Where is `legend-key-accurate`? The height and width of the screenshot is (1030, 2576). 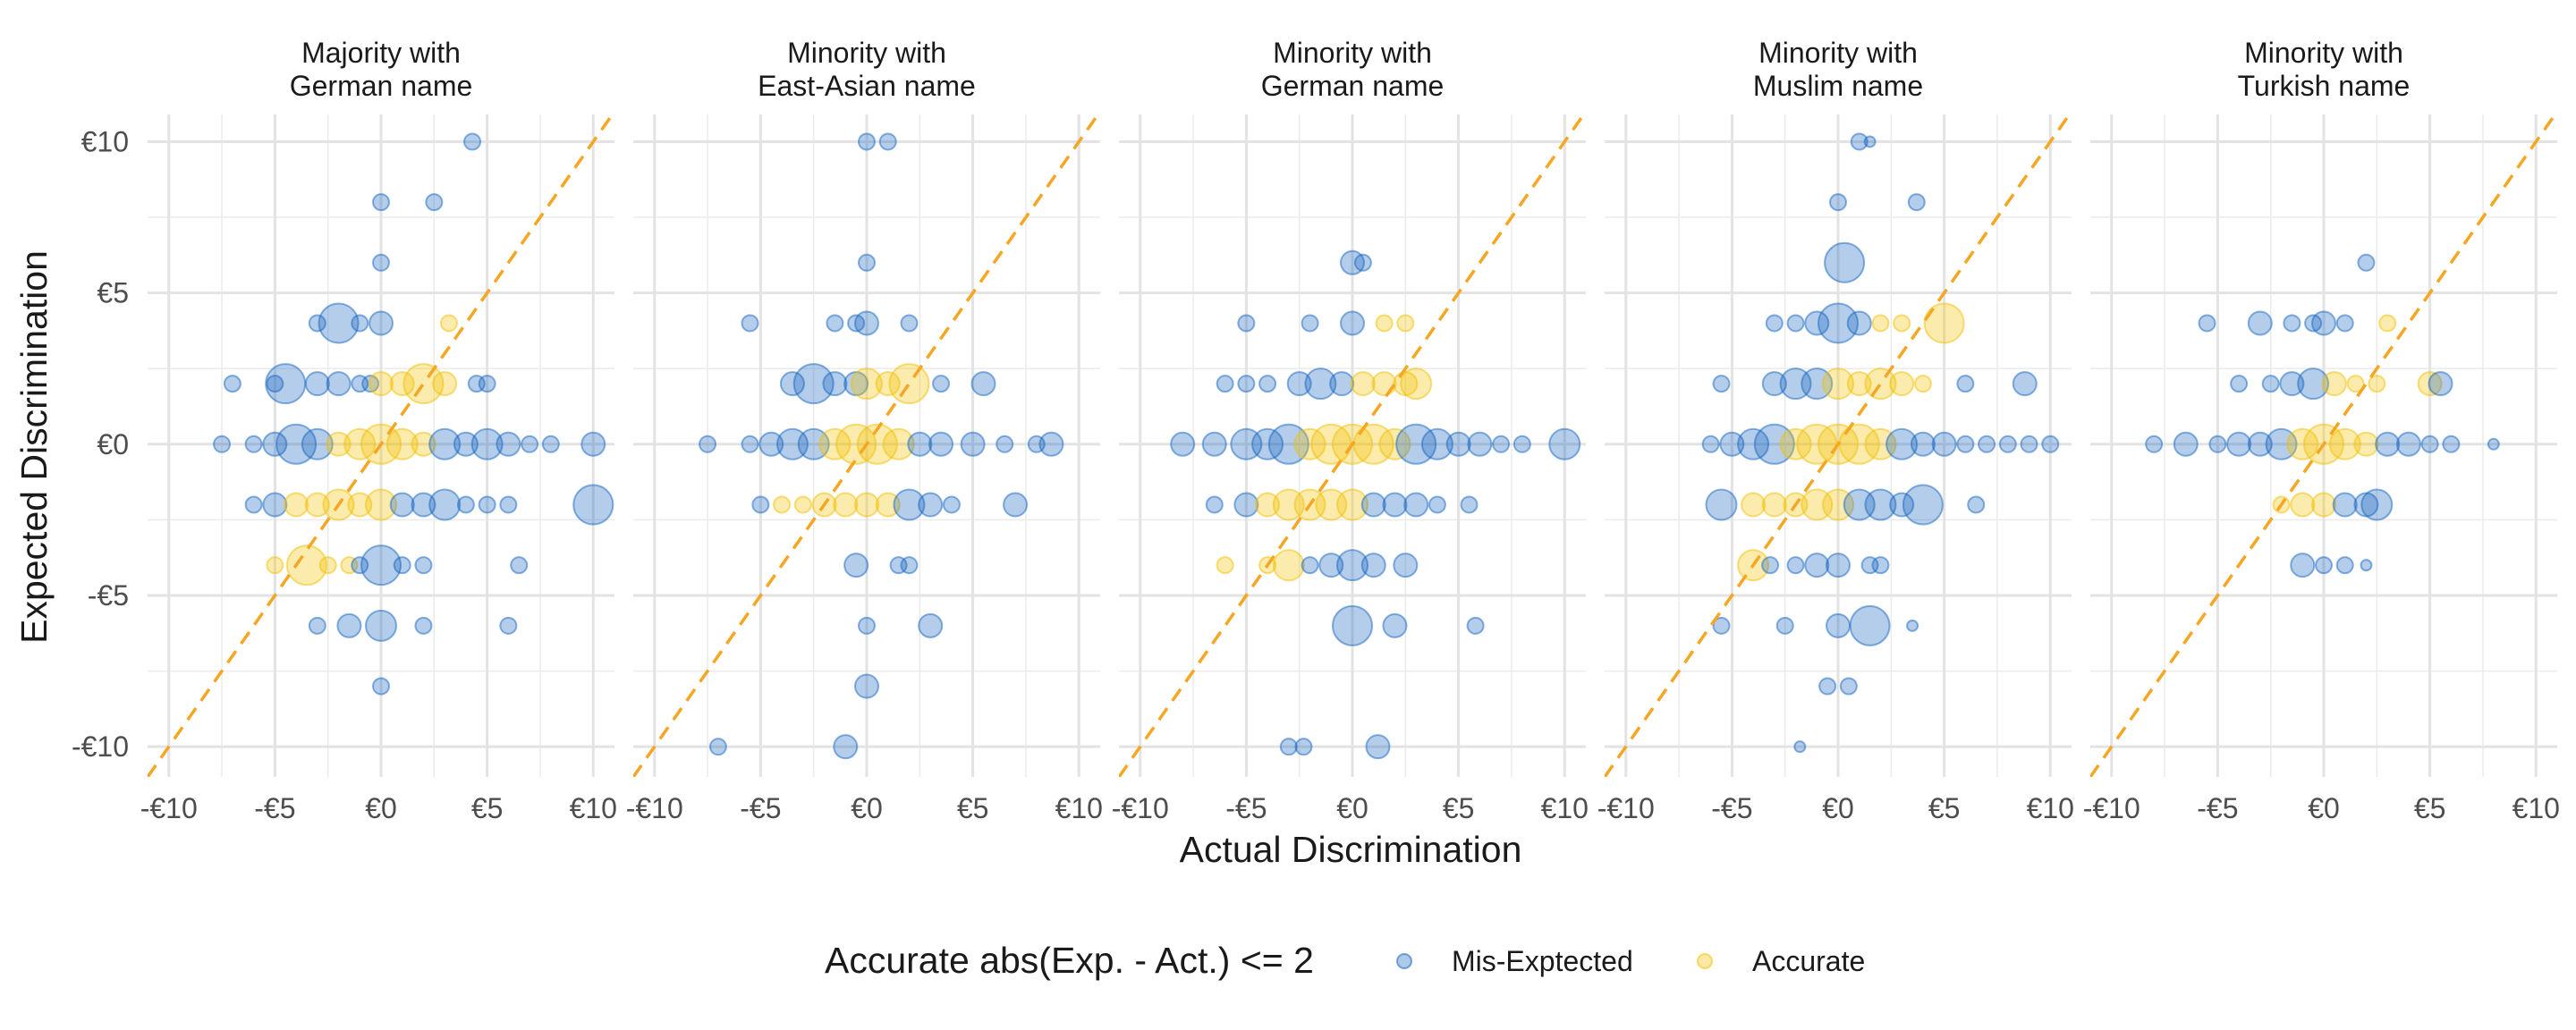
legend-key-accurate is located at coordinates (1705, 961).